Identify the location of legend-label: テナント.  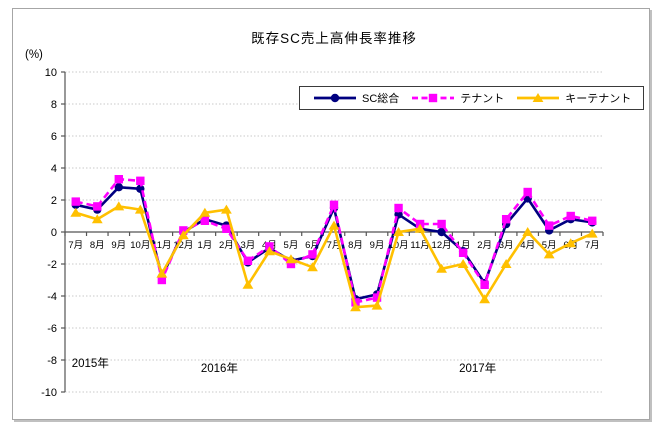
(482, 99).